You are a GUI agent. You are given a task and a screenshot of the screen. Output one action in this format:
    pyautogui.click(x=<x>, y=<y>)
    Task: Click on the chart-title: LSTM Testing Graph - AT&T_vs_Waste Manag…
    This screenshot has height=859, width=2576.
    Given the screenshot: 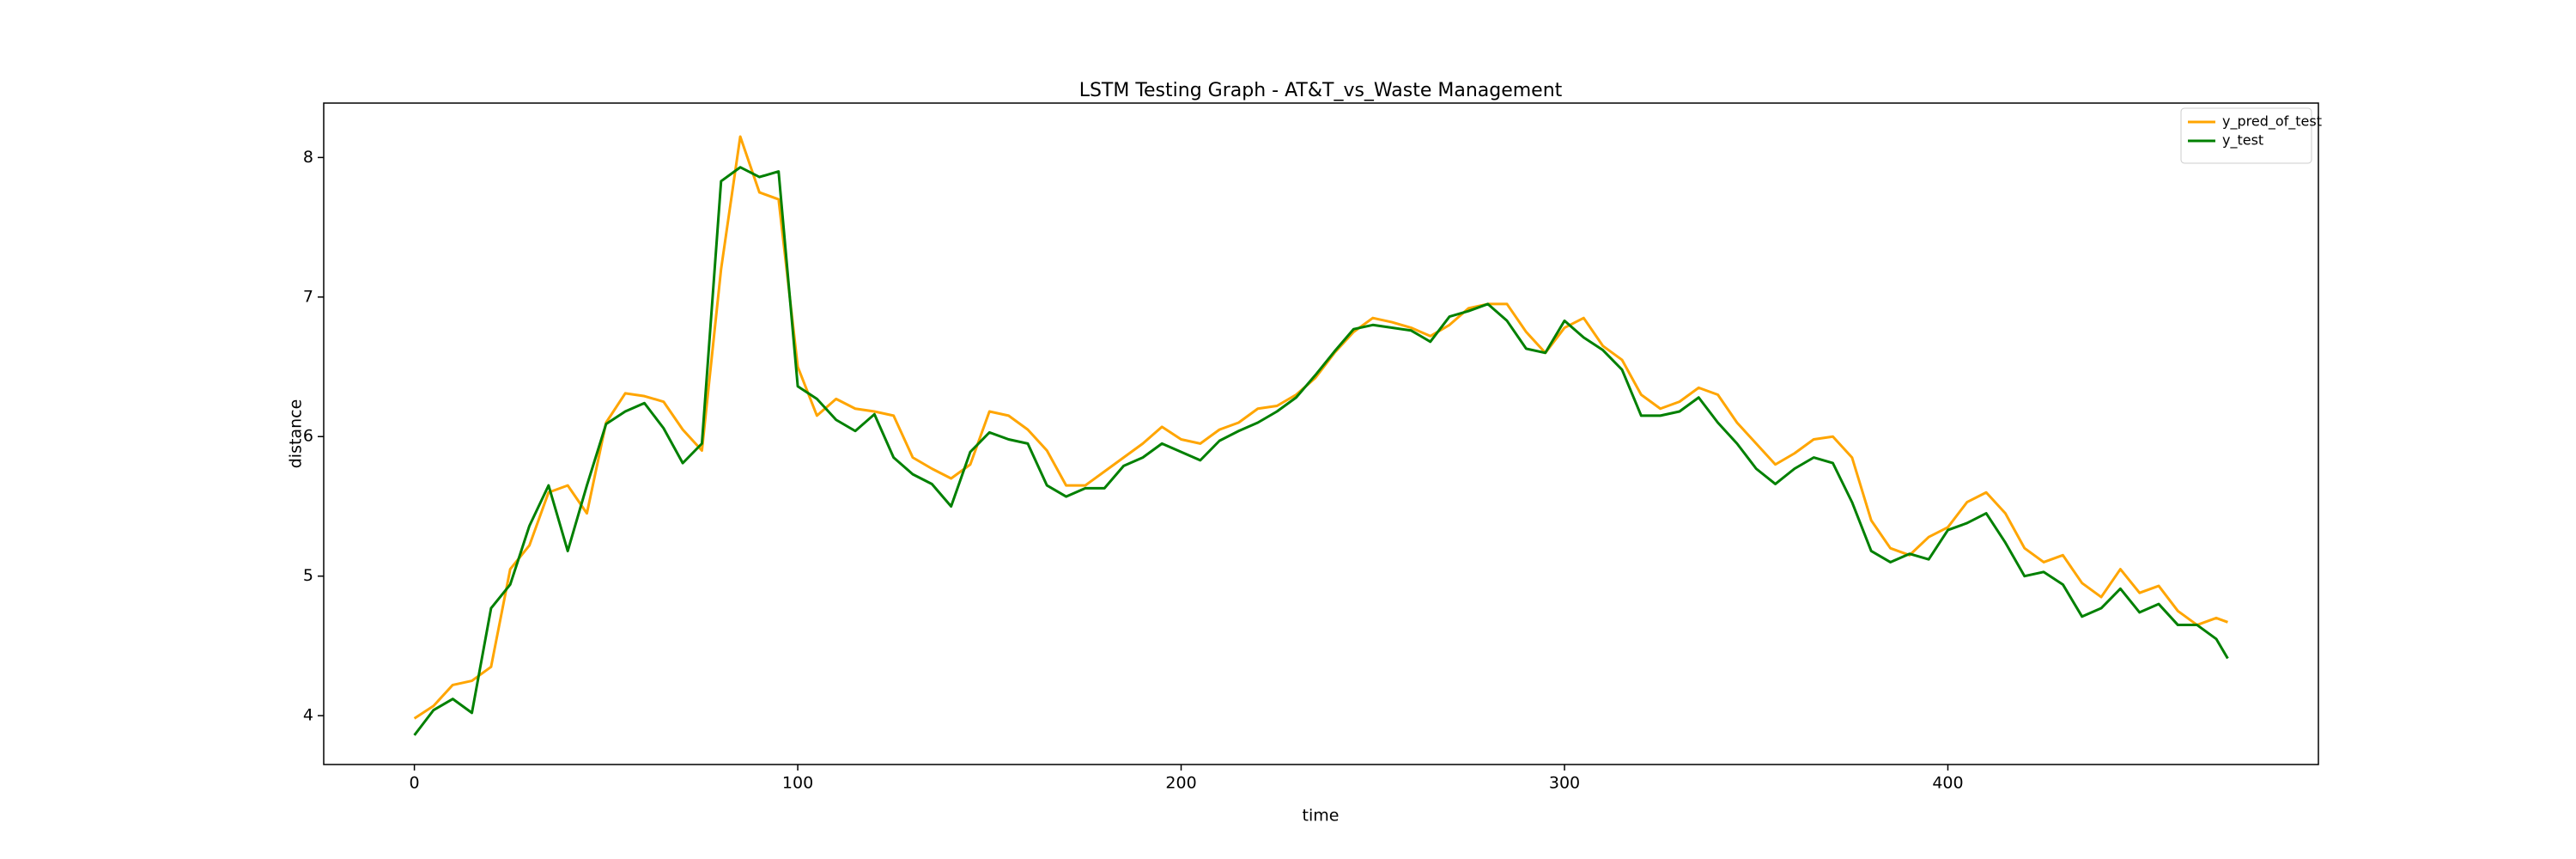 What is the action you would take?
    pyautogui.click(x=1321, y=91)
    